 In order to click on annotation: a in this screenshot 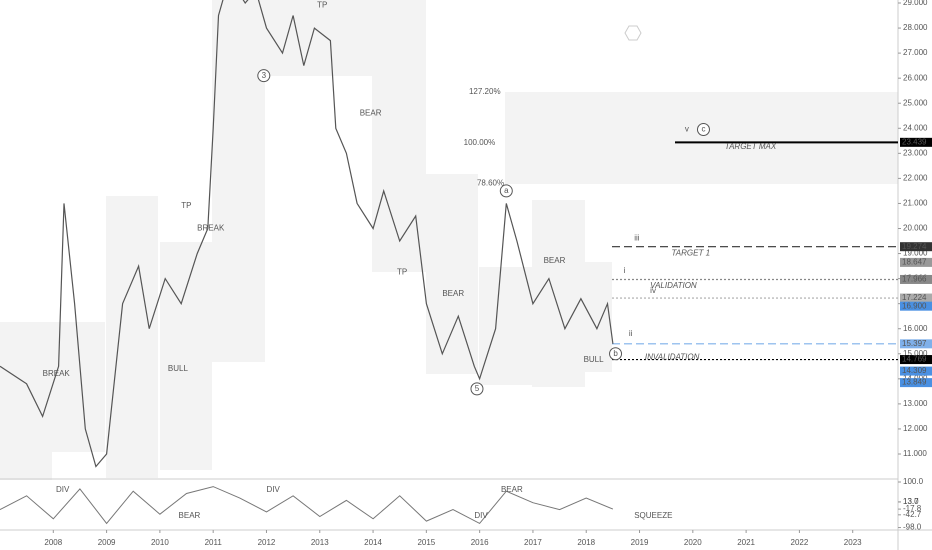, I will do `click(506, 190)`.